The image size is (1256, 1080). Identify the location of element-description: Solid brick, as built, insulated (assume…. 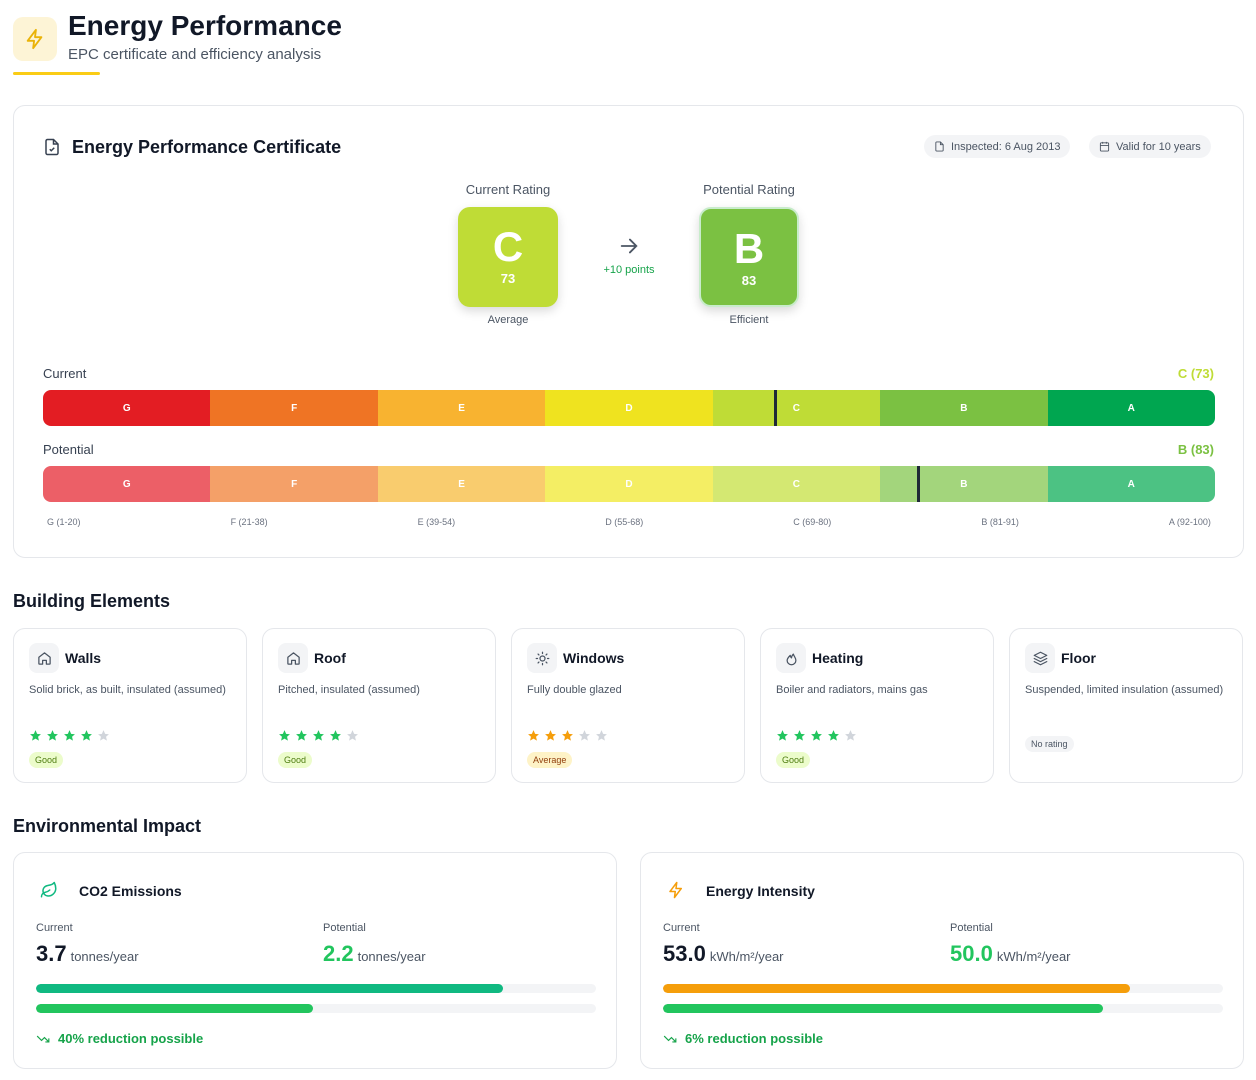
(127, 690).